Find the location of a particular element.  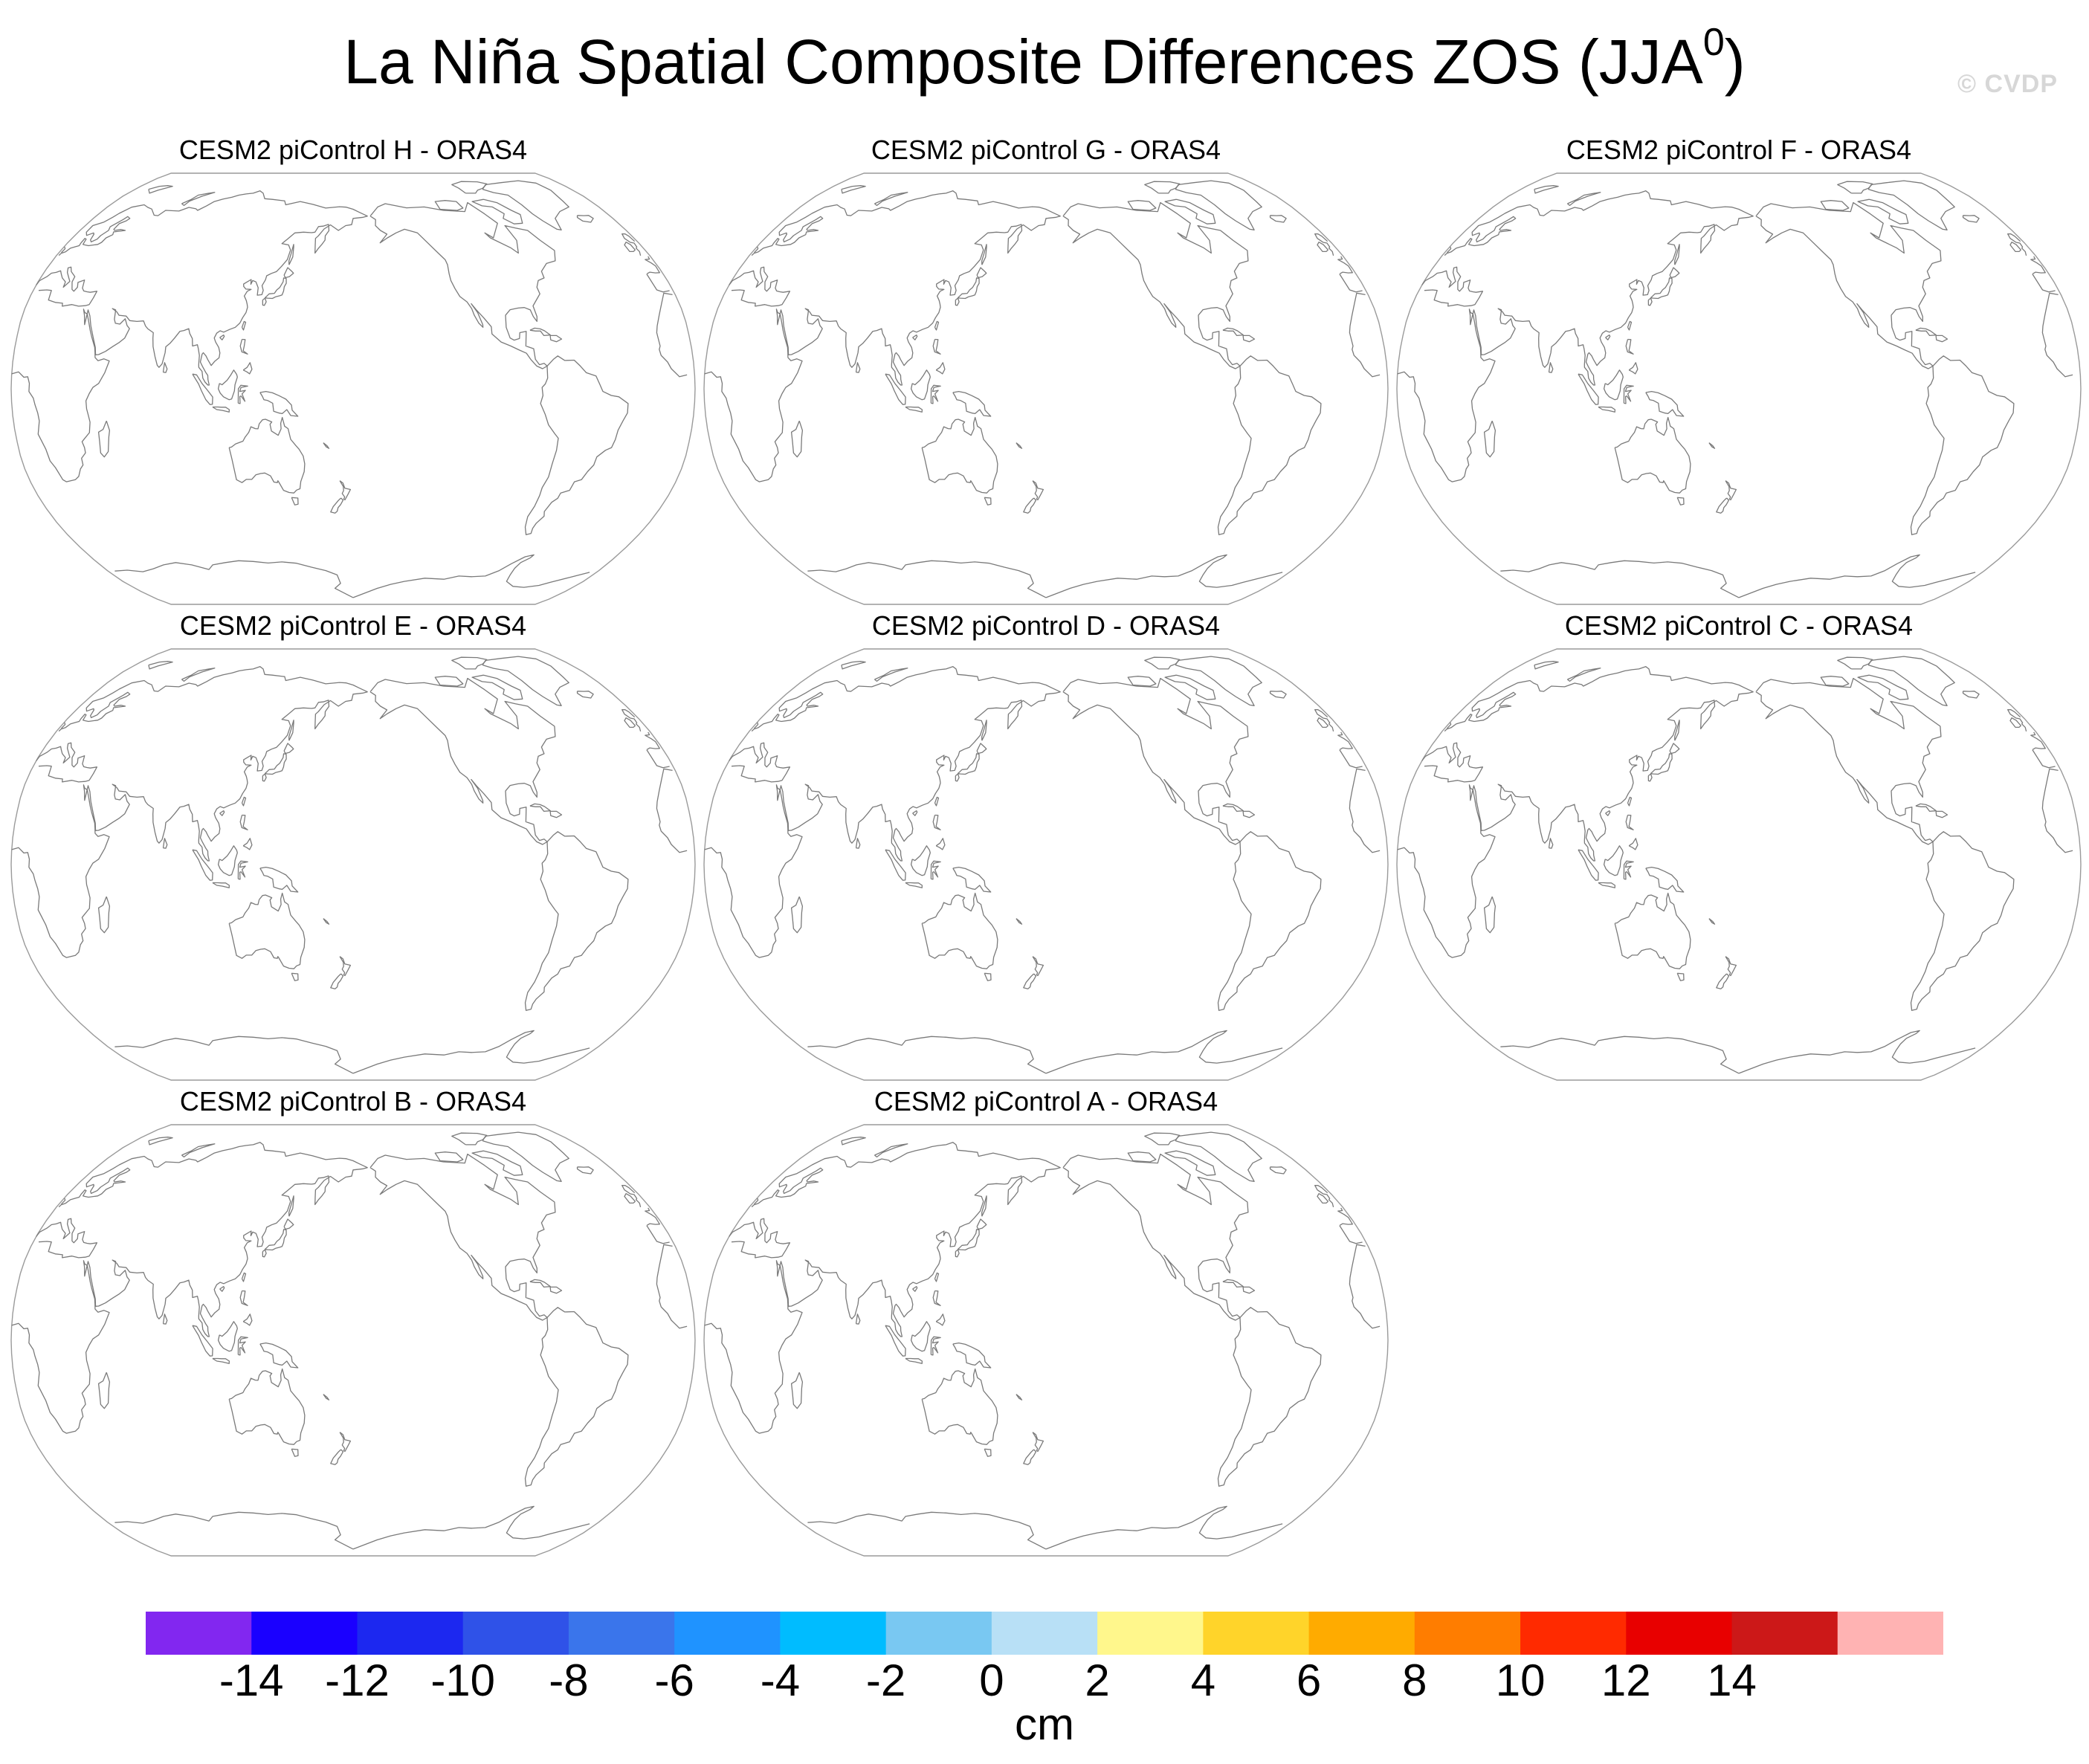

panel-title: CESM2 piControl H - ORAS4 is located at coordinates (353, 150).